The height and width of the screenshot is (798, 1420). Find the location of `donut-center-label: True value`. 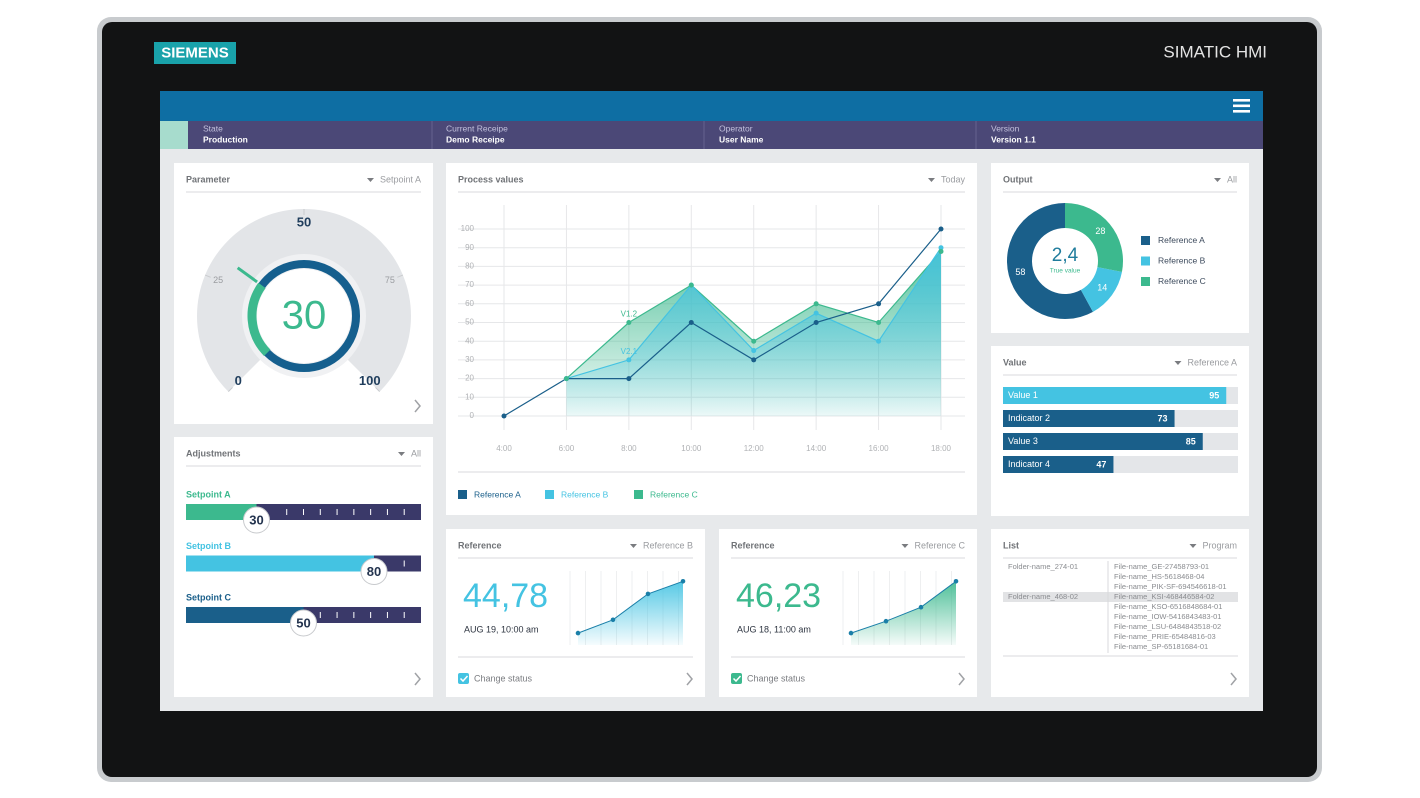

donut-center-label: True value is located at coordinates (1065, 271).